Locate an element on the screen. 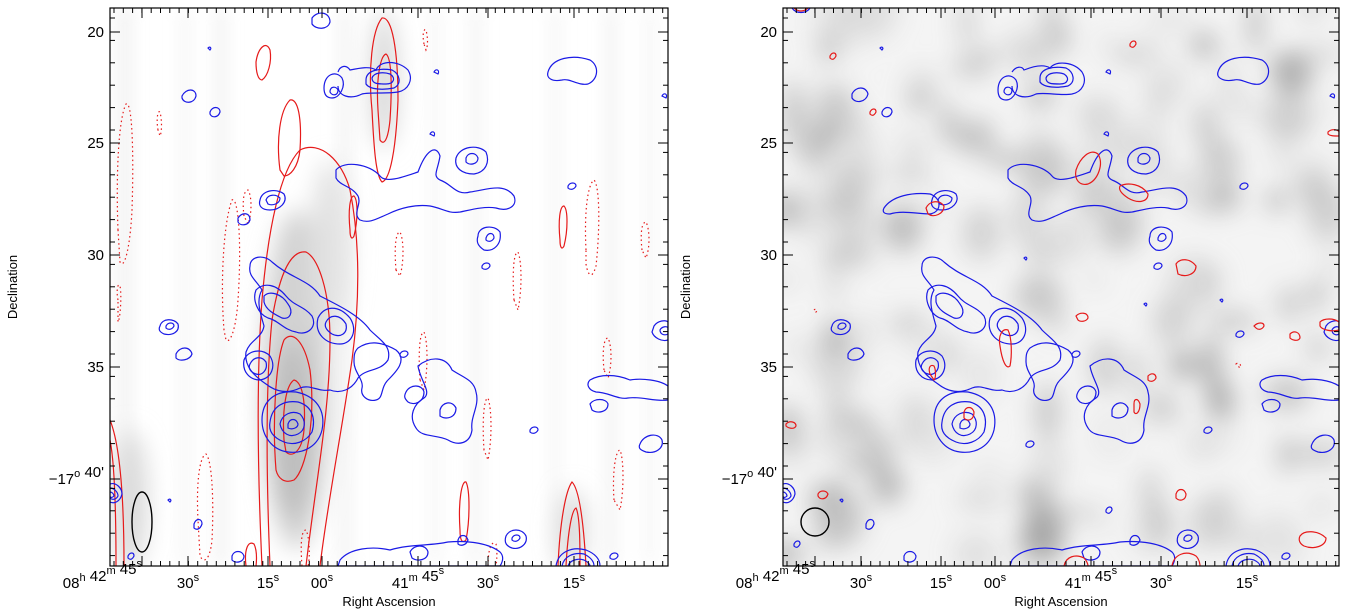 The height and width of the screenshot is (610, 1348). left-y-tick-labels: 20 25 30 35 −17o 40' is located at coordinates (76, 256).